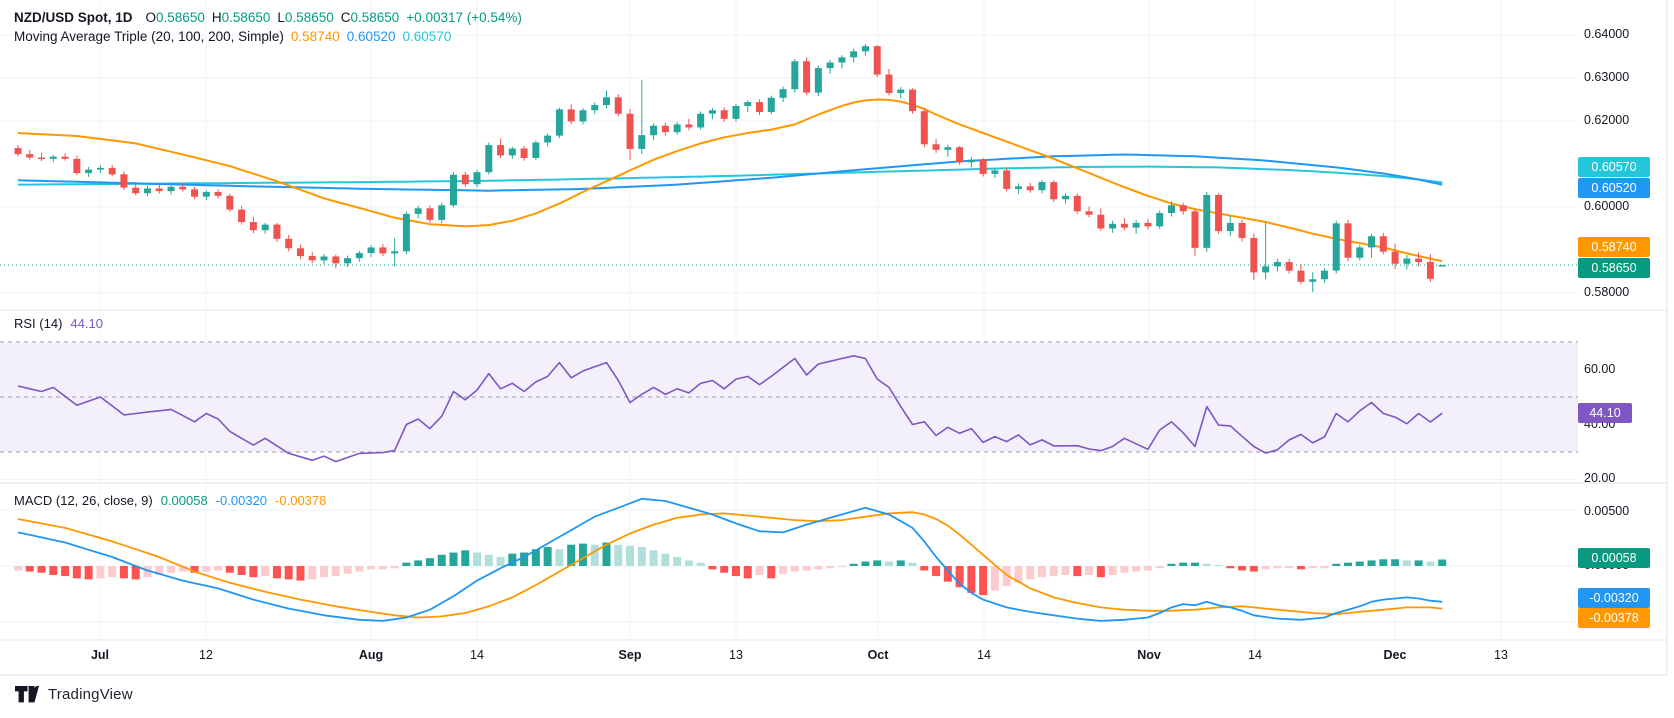 This screenshot has height=718, width=1674. What do you see at coordinates (1614, 558) in the screenshot?
I see `price-badge-macd-hist: 0.00058` at bounding box center [1614, 558].